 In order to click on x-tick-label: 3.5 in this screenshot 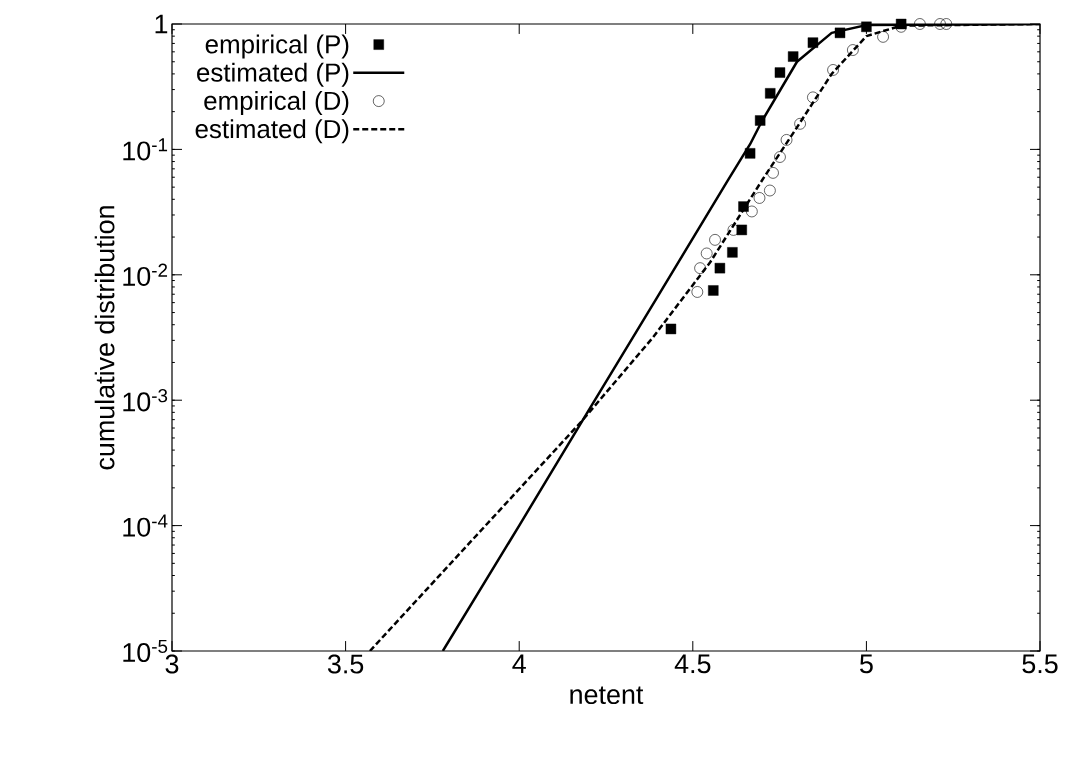, I will do `click(345, 664)`.